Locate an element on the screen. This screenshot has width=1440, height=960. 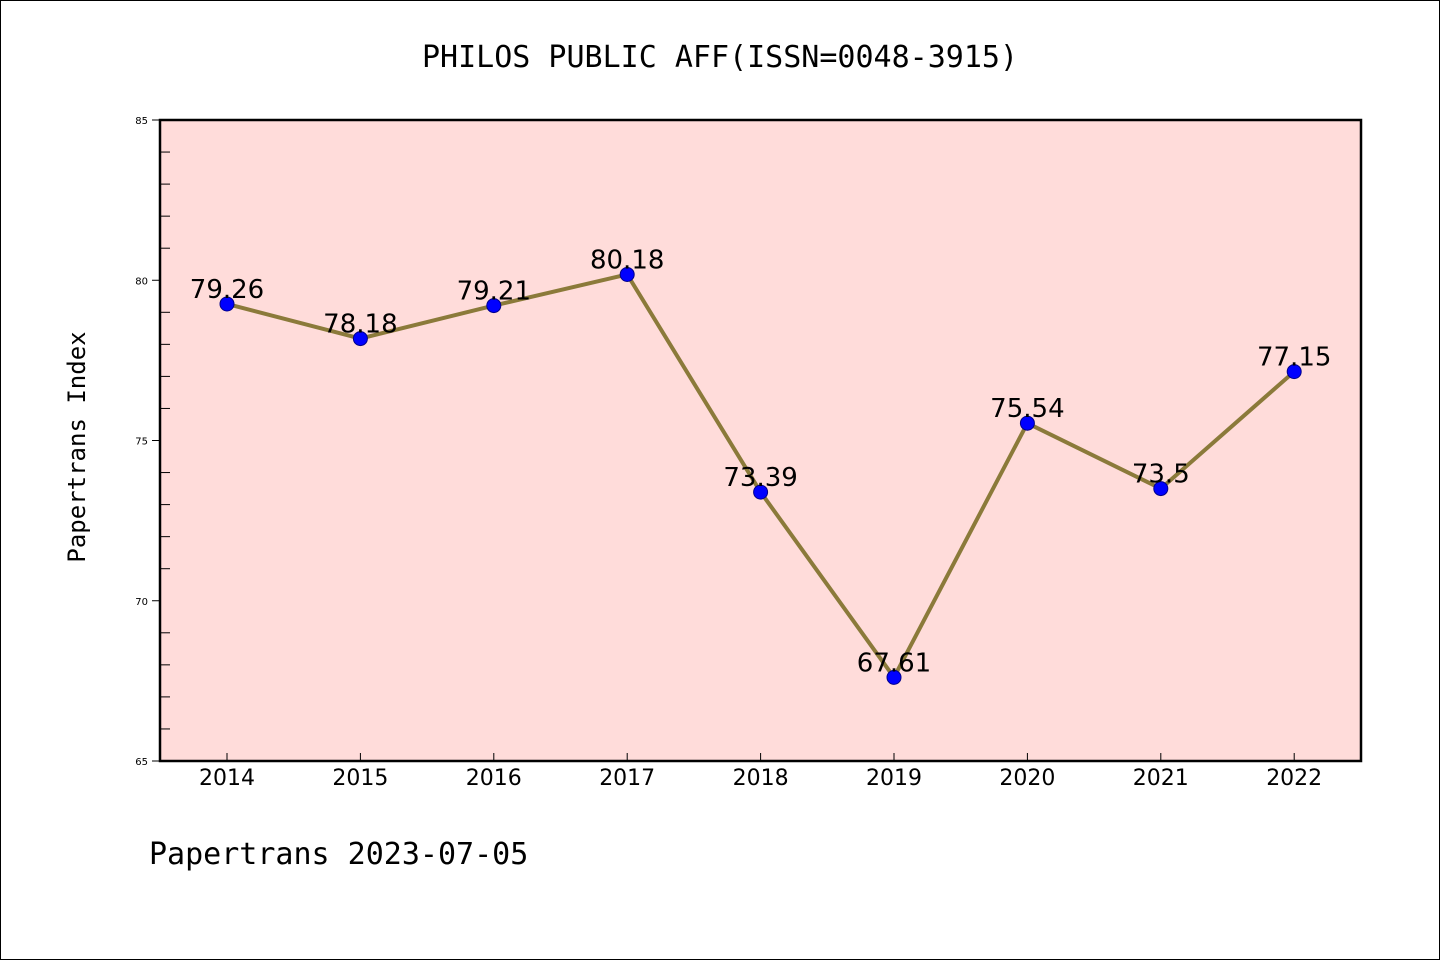
y-tick-label: 80 is located at coordinates (141, 281).